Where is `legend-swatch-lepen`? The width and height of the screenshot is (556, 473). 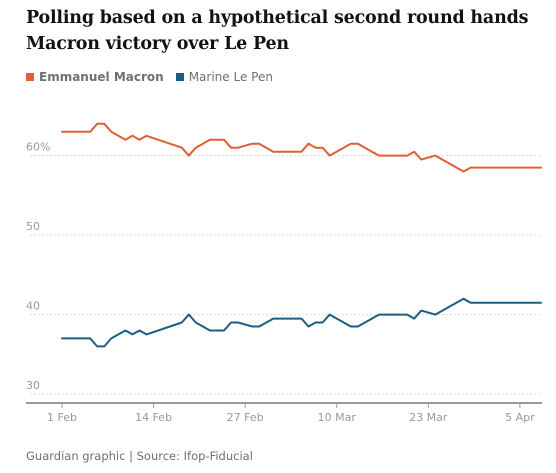 legend-swatch-lepen is located at coordinates (179, 77).